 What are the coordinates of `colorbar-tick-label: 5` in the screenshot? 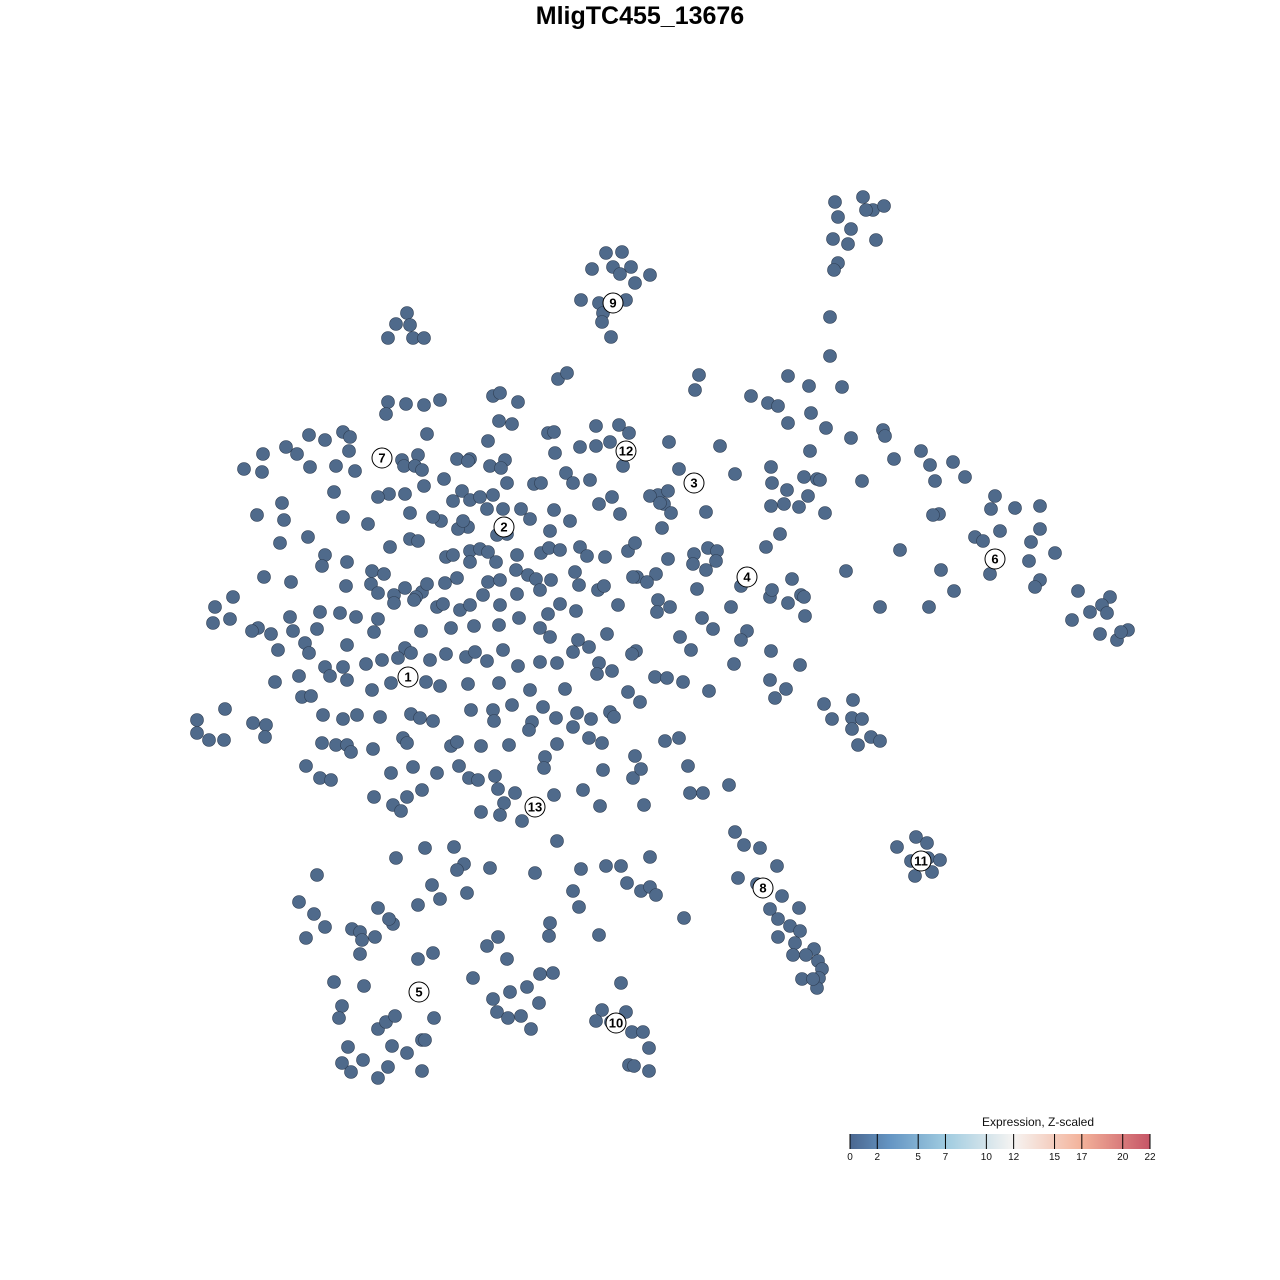 It's located at (918, 1157).